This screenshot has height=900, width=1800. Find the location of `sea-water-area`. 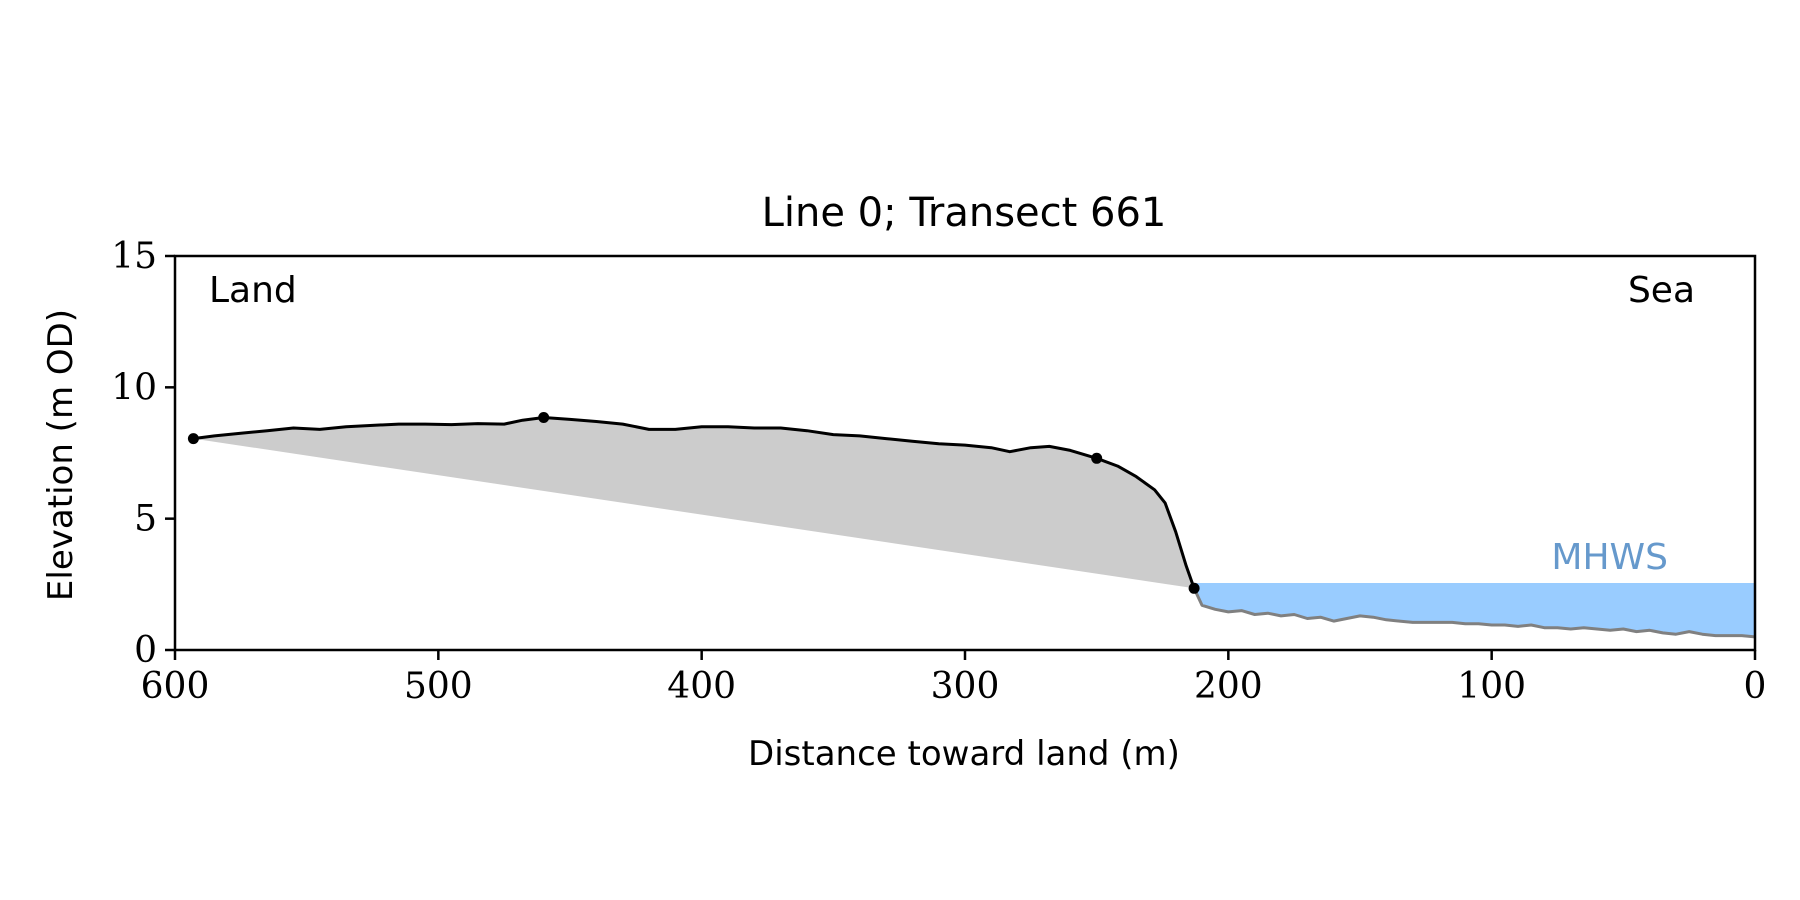

sea-water-area is located at coordinates (1474, 610).